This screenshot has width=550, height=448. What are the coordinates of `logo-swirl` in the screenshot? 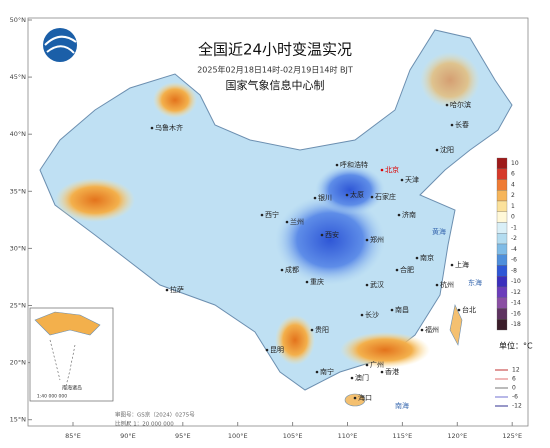 It's located at (60, 44).